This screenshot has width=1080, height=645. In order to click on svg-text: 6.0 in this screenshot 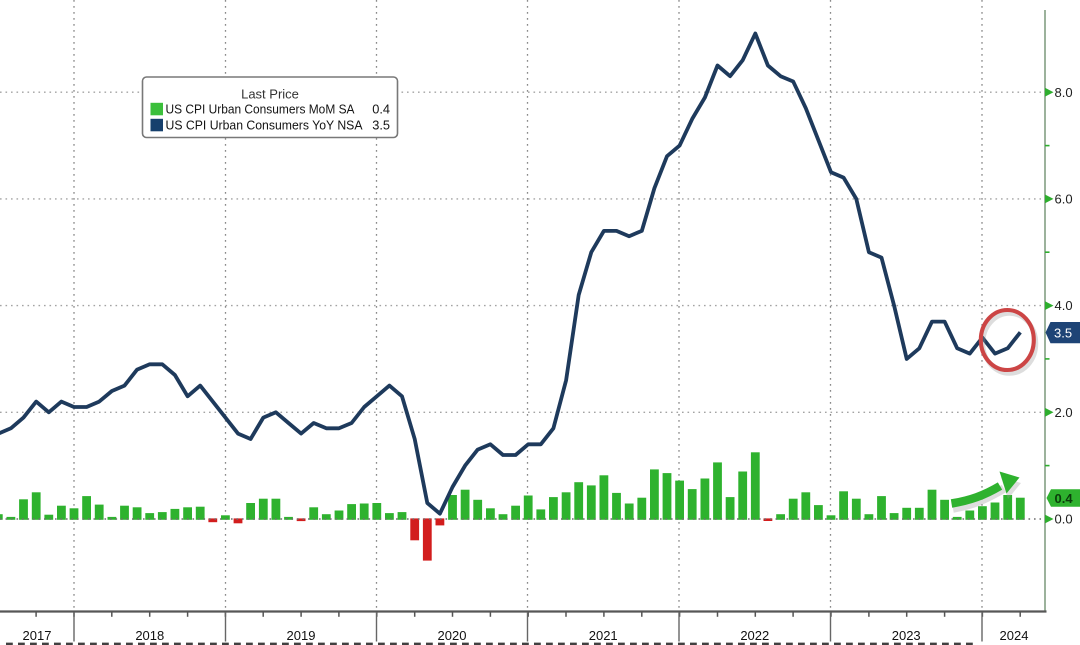, I will do `click(1064, 199)`.